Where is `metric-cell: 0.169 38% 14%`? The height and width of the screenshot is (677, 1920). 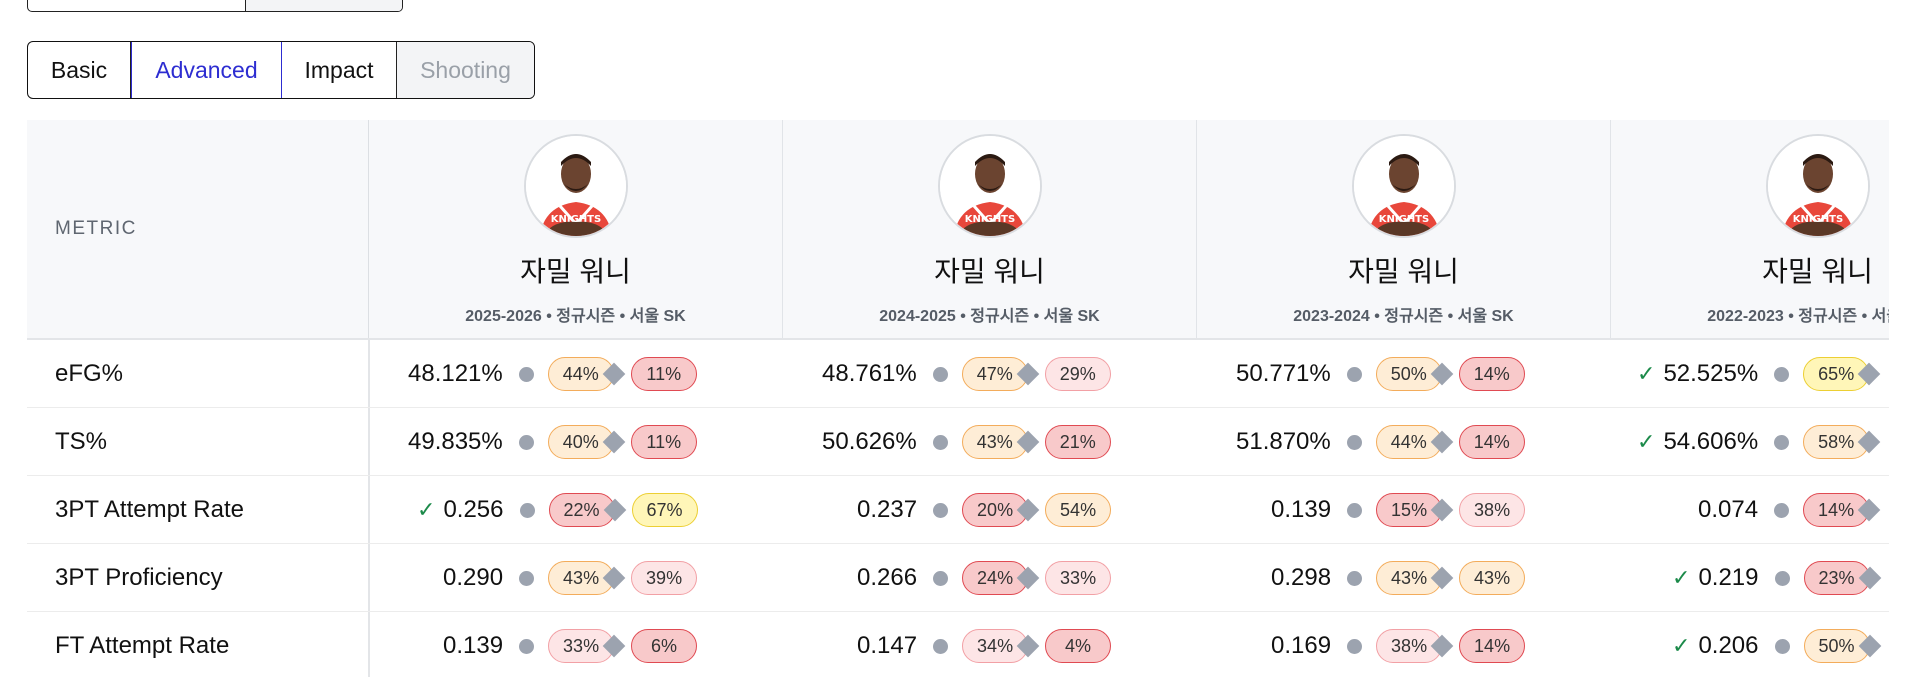 metric-cell: 0.169 38% 14% is located at coordinates (1398, 644).